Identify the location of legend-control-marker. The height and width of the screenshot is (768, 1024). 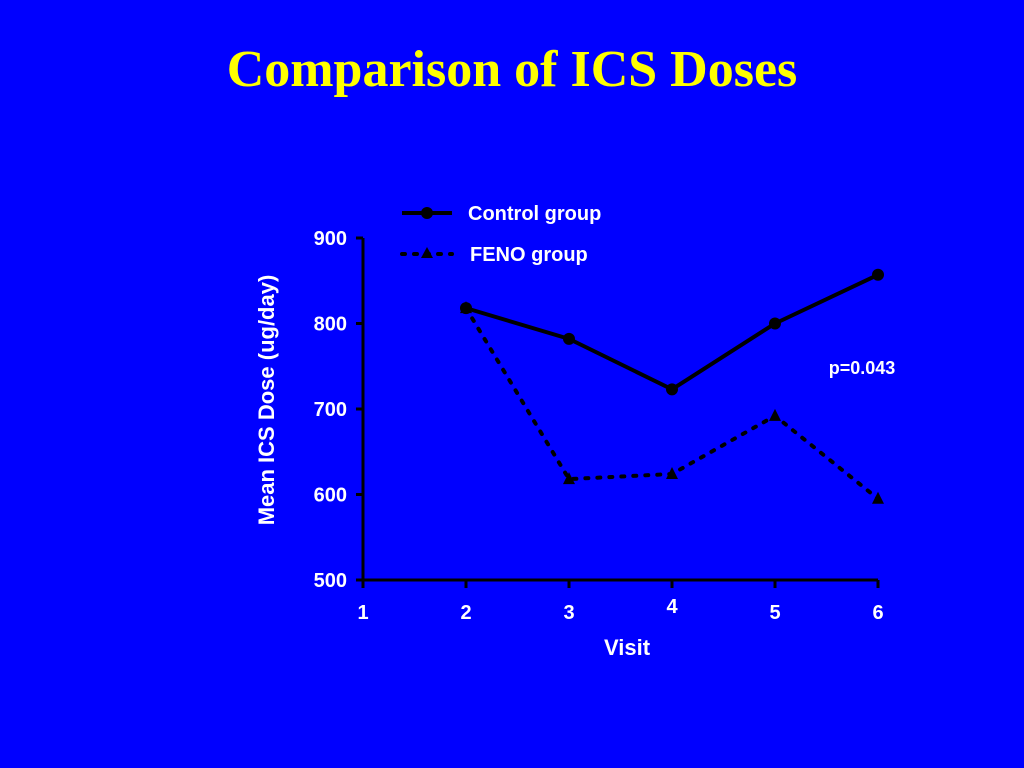
(427, 213).